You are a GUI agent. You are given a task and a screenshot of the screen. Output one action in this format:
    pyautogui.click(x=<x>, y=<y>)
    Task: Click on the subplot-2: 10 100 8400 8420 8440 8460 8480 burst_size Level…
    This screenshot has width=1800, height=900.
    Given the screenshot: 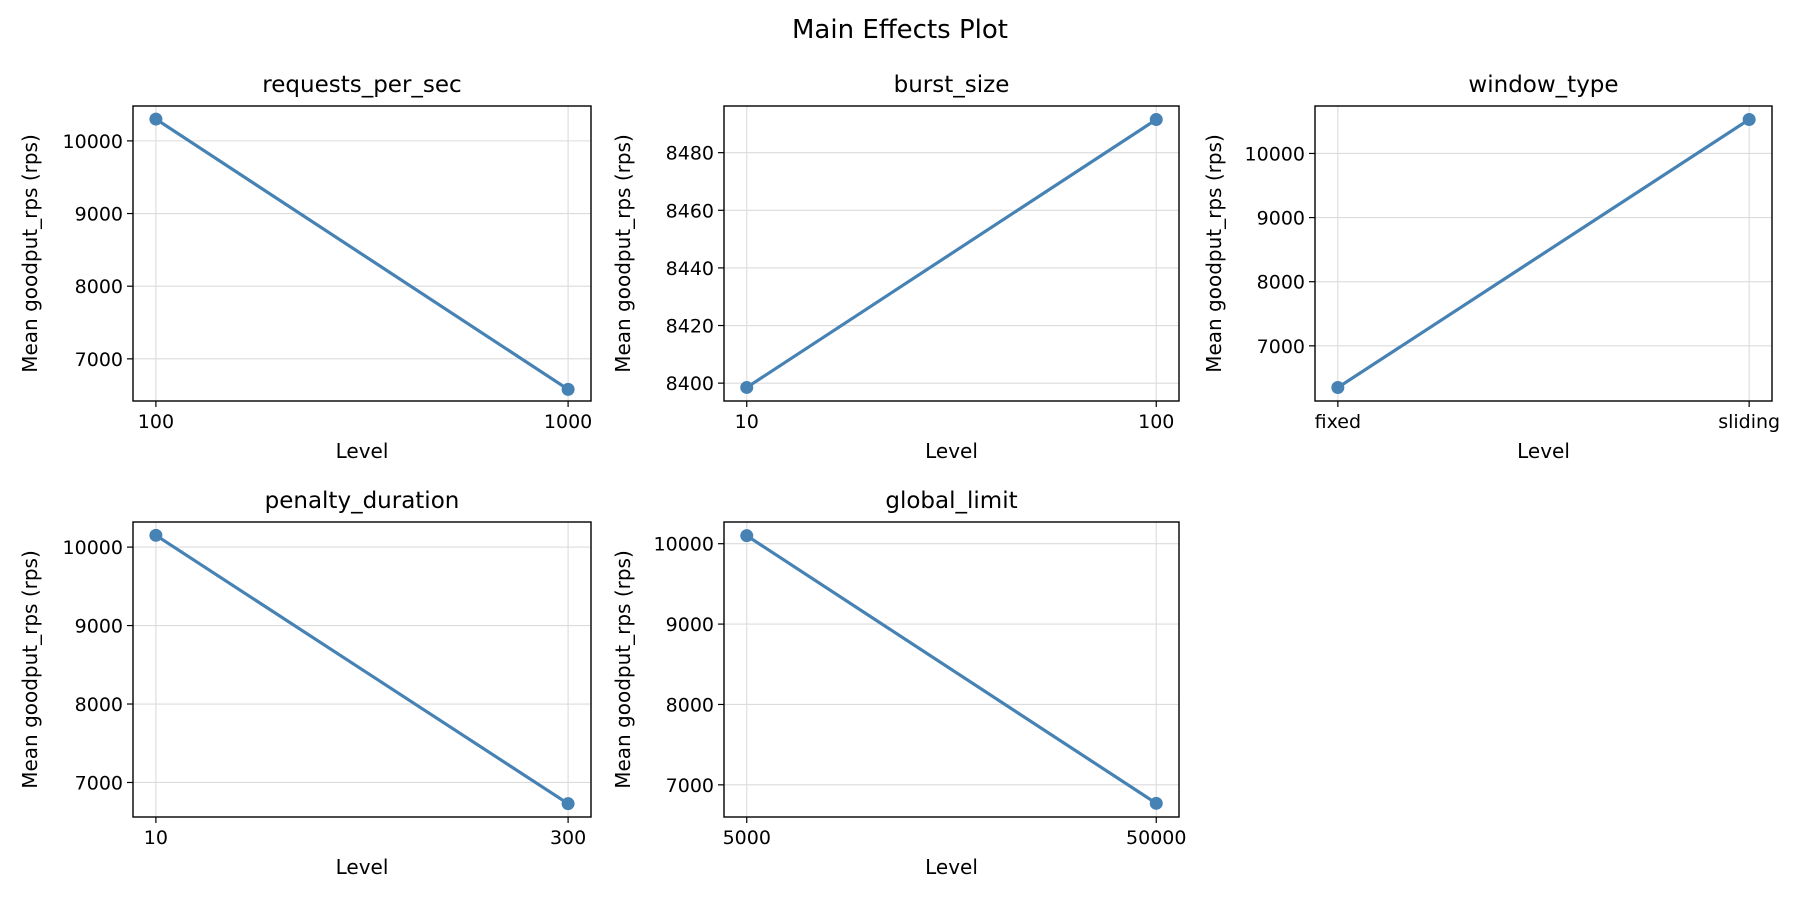 What is the action you would take?
    pyautogui.click(x=895, y=267)
    